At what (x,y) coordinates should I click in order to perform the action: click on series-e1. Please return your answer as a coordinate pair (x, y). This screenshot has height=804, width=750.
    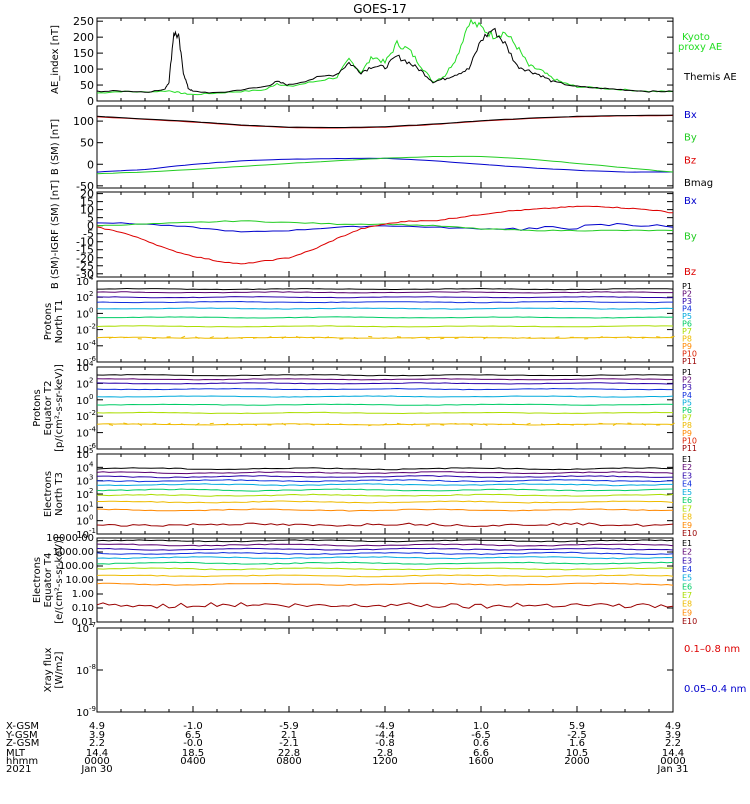
    Looking at the image, I should click on (385, 469).